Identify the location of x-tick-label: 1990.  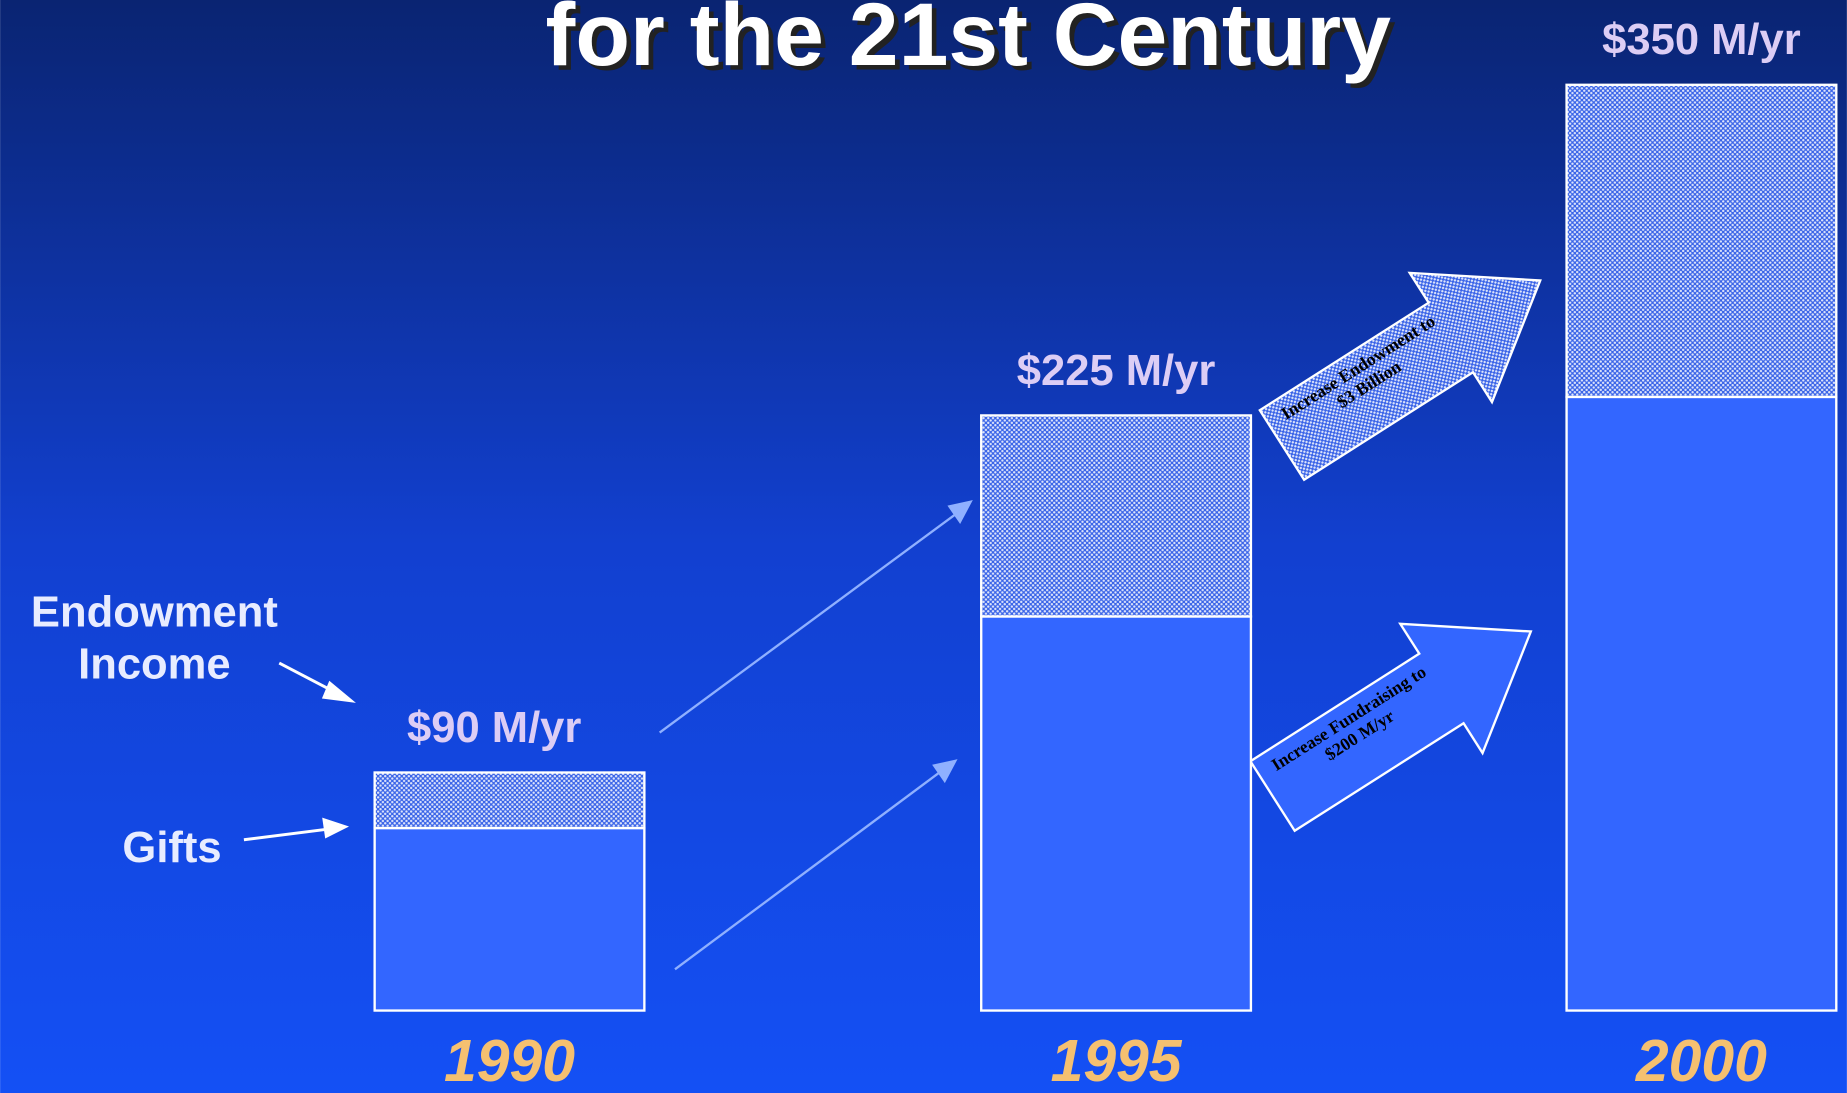
(509, 1061).